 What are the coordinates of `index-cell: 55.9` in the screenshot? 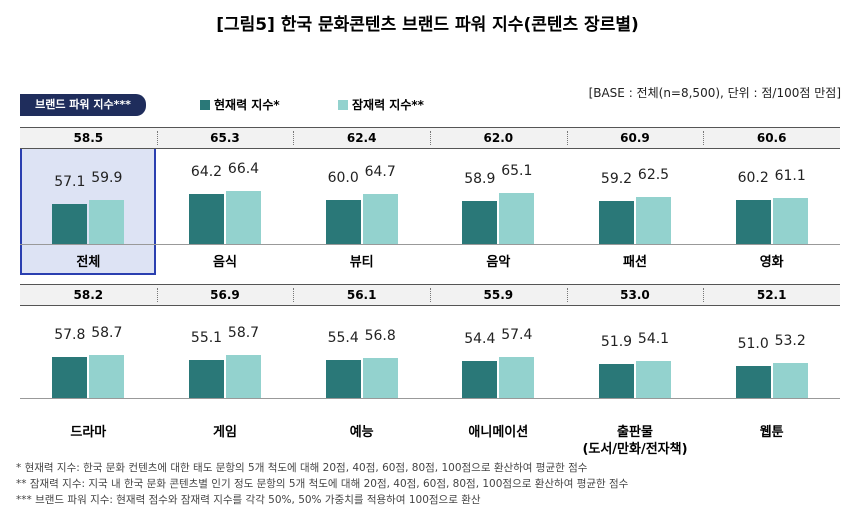 It's located at (498, 295).